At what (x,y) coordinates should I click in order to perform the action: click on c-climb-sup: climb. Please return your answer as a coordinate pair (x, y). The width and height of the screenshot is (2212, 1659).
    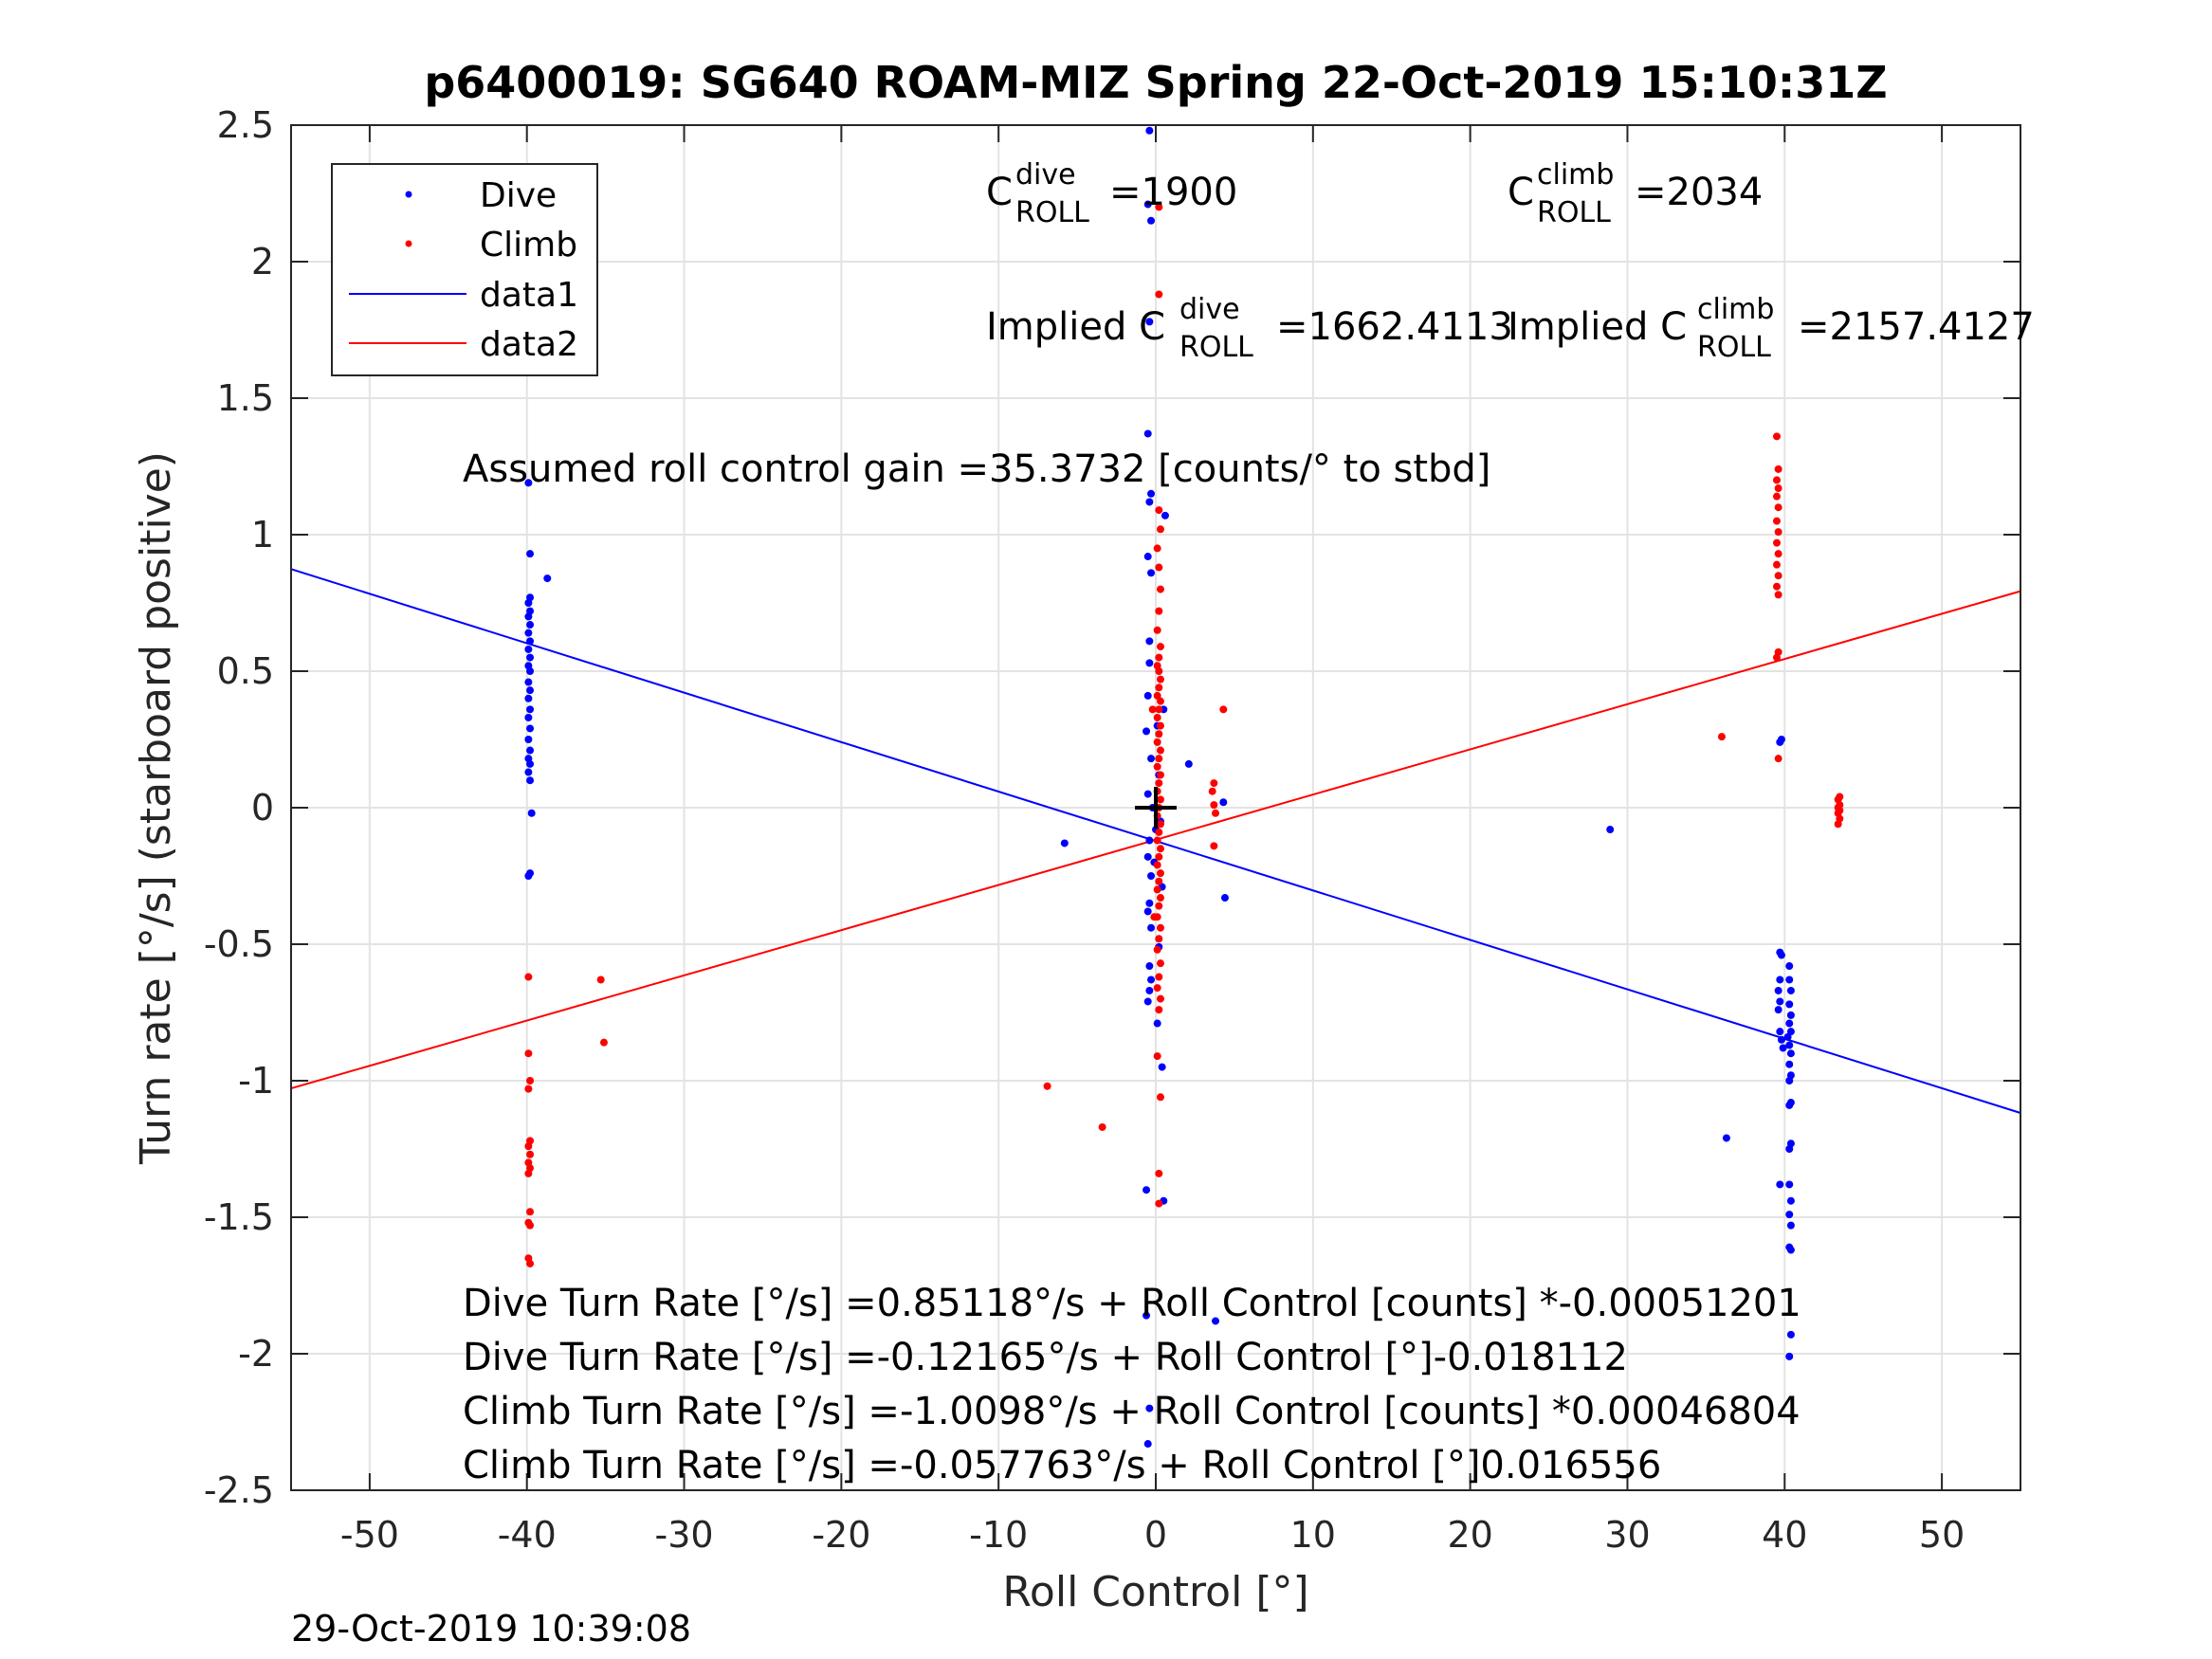
    Looking at the image, I should click on (1575, 174).